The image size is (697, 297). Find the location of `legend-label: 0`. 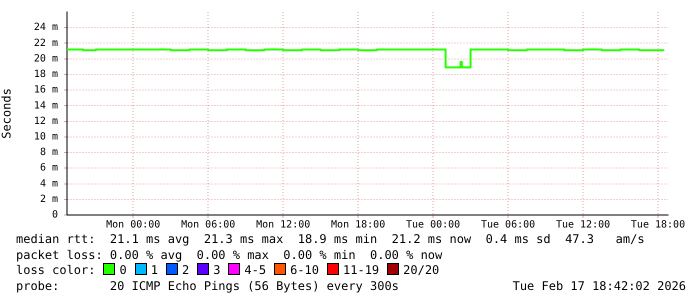

legend-label: 0 is located at coordinates (123, 270).